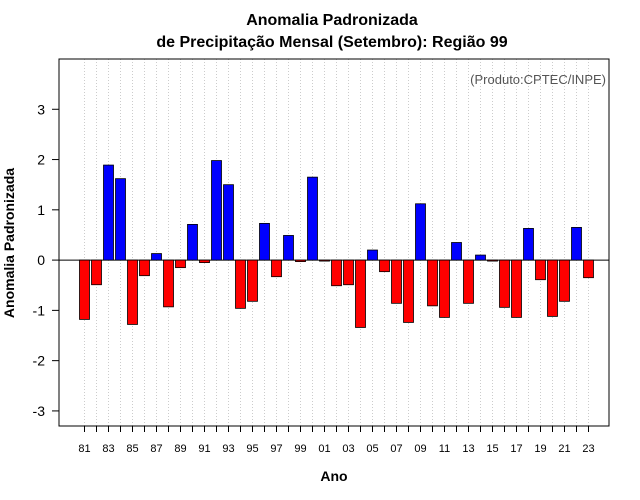 This screenshot has width=640, height=500. Describe the element at coordinates (41, 109) in the screenshot. I see `y-tick-label: 3` at that location.